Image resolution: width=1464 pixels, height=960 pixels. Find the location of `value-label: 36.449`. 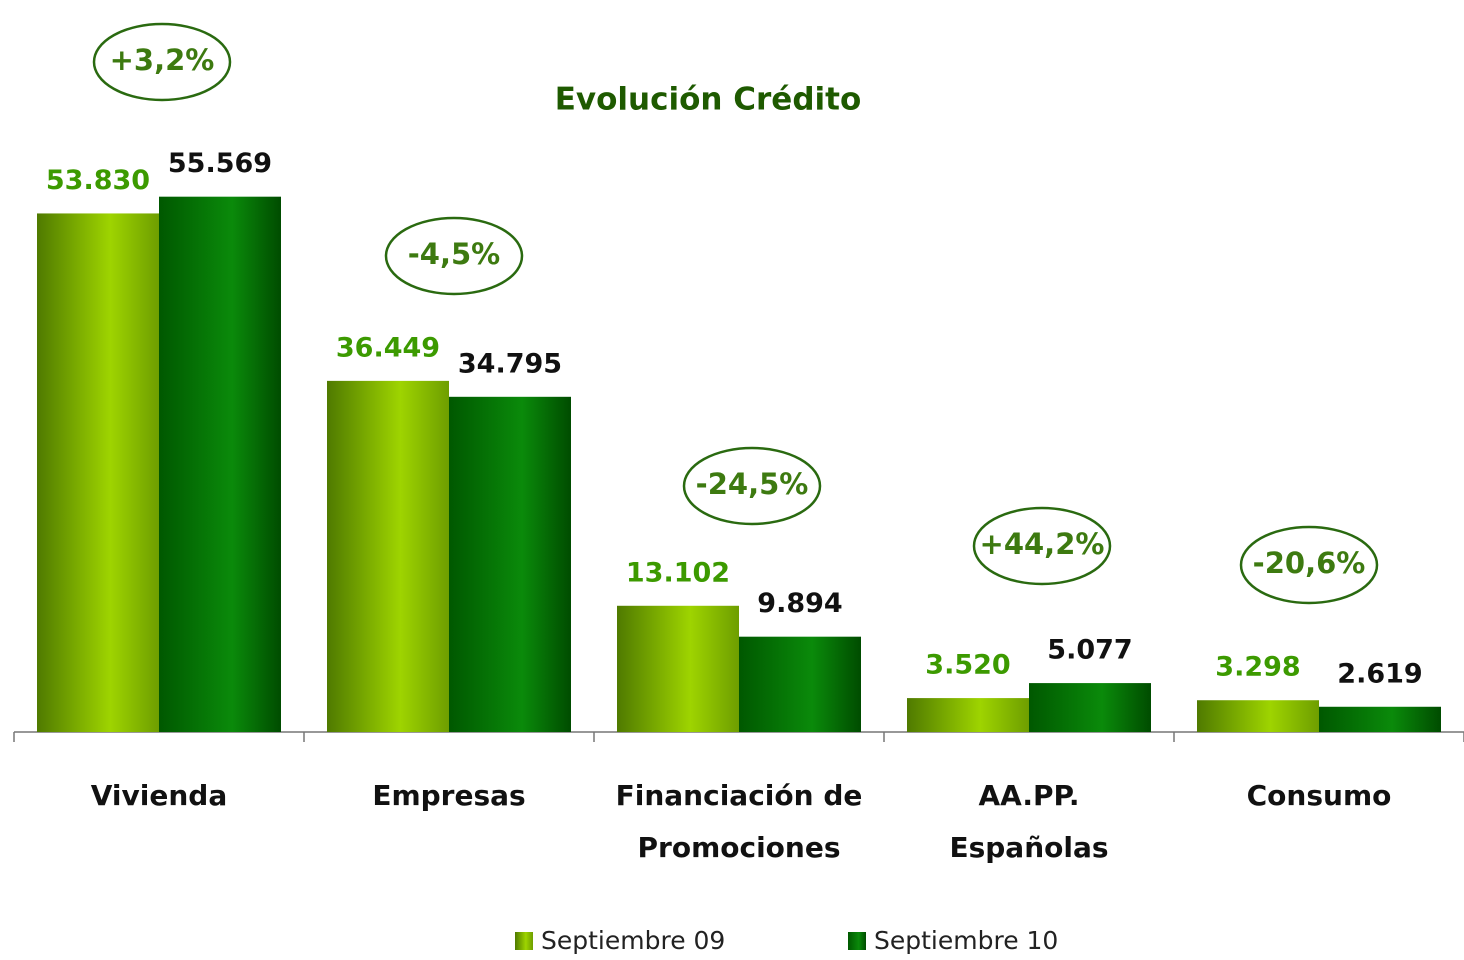

value-label: 36.449 is located at coordinates (388, 347).